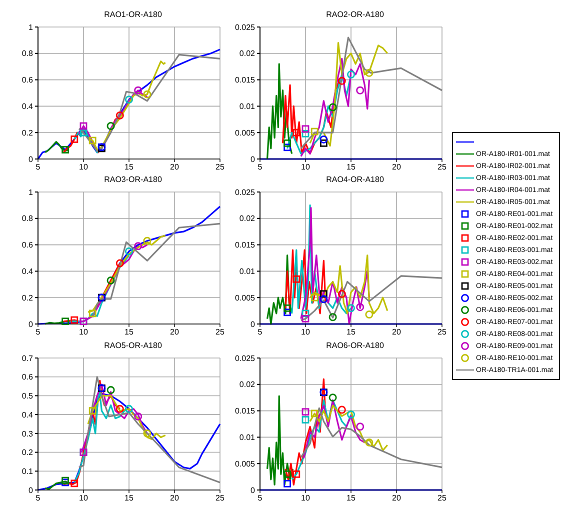 The width and height of the screenshot is (568, 512). Describe the element at coordinates (355, 346) in the screenshot. I see `chart-title: RAO6-OR-A180` at that location.